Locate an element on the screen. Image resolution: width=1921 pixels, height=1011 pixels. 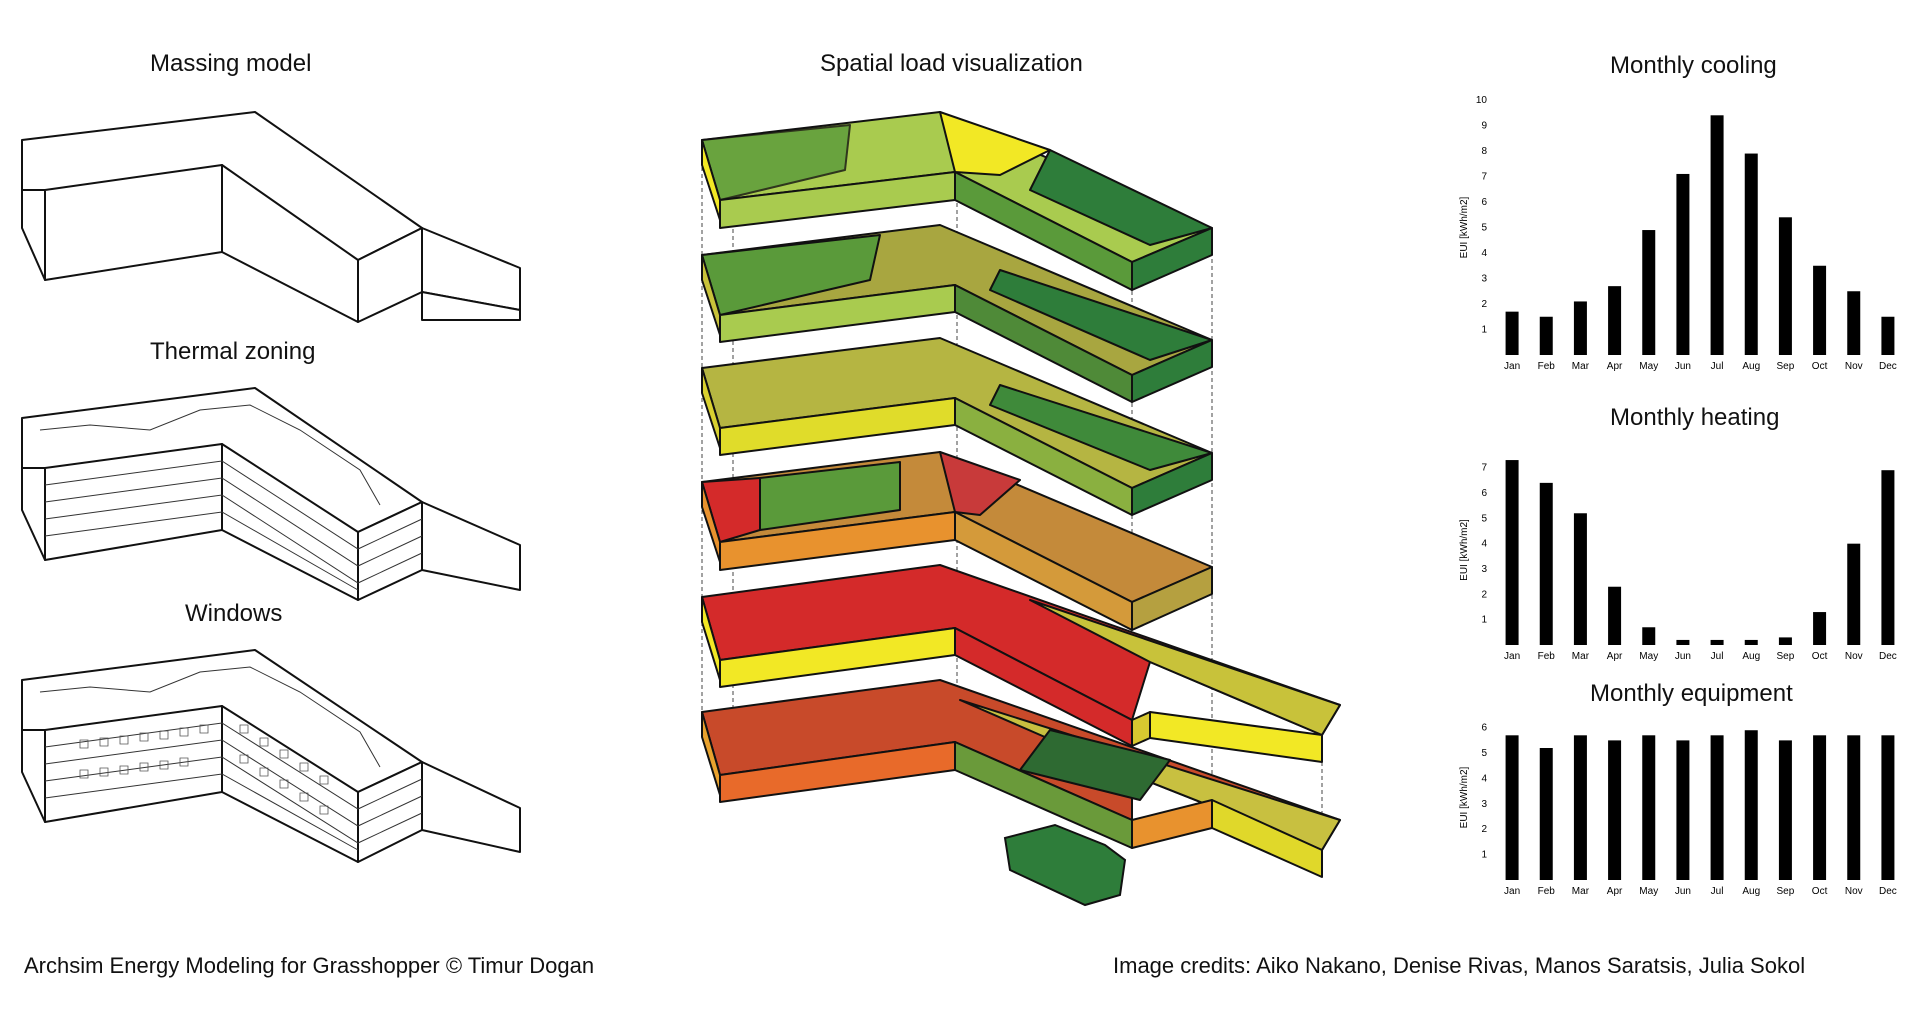
bar-0-apr is located at coordinates (1615, 320).